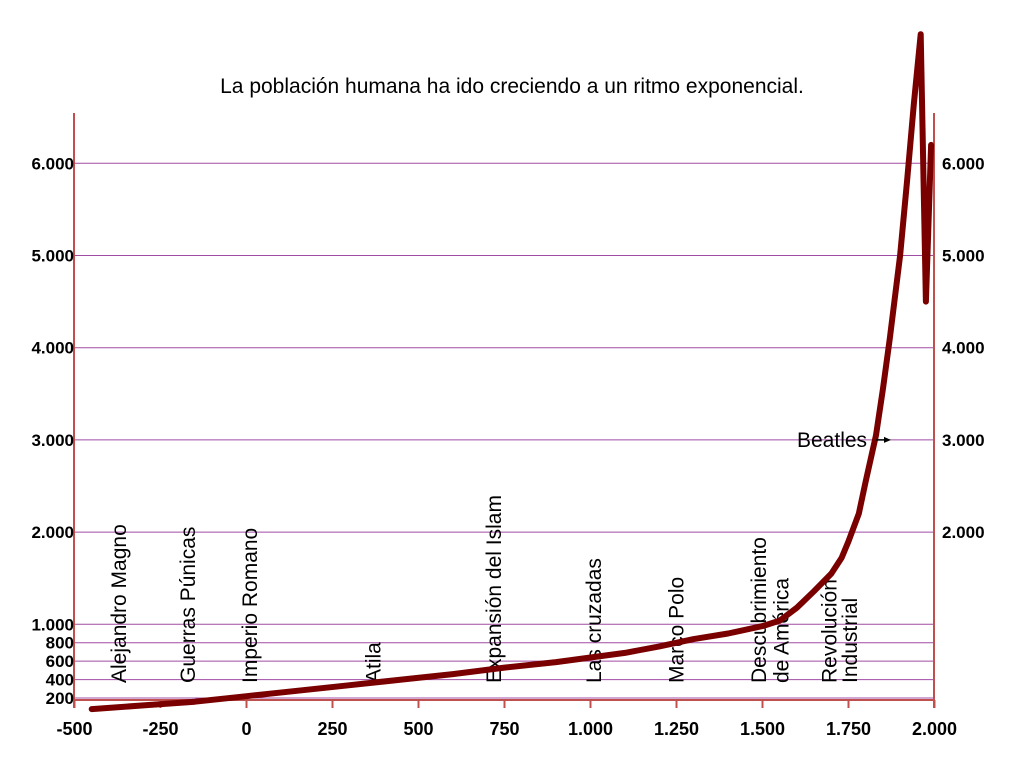 This screenshot has width=1024, height=768. I want to click on x-tick-label: 1.750, so click(848, 729).